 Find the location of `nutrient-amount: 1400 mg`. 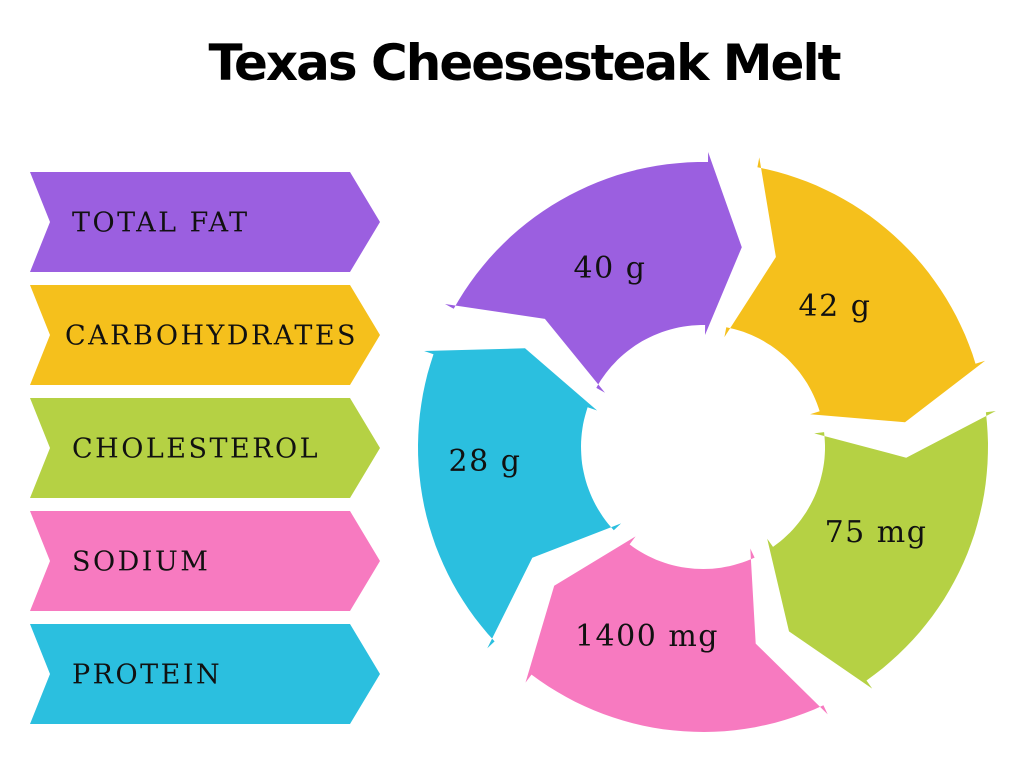

nutrient-amount: 1400 mg is located at coordinates (647, 636).